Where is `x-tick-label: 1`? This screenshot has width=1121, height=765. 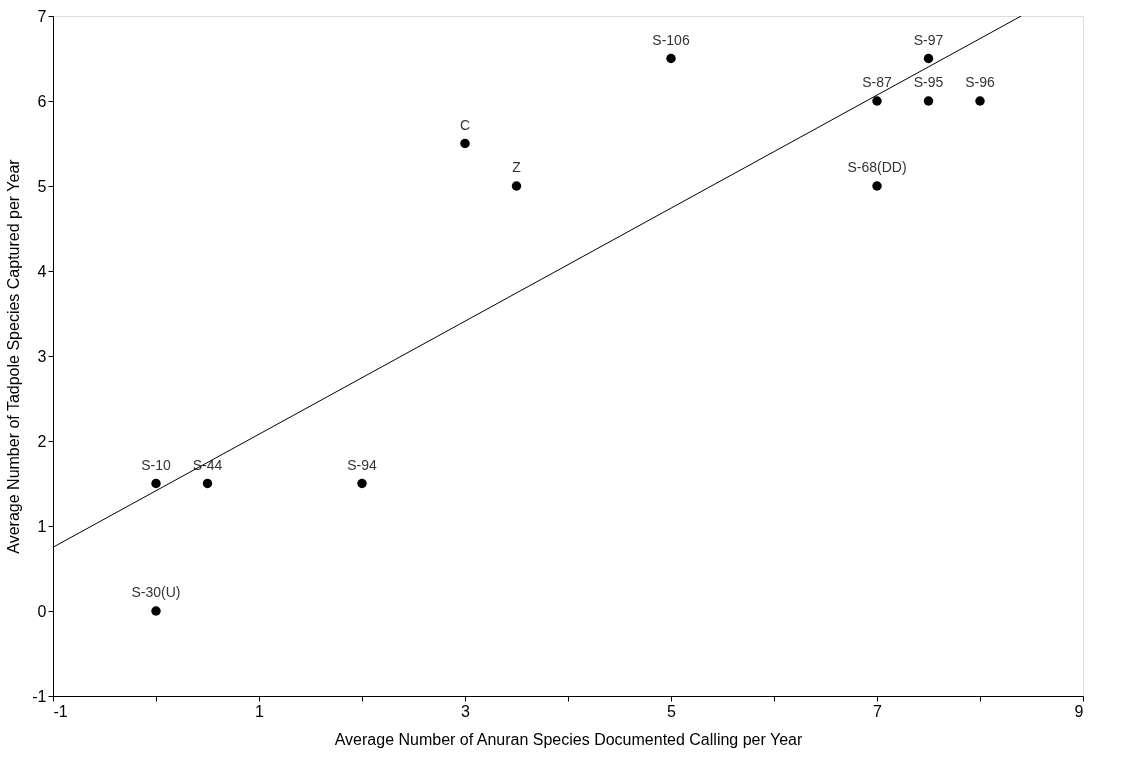
x-tick-label: 1 is located at coordinates (260, 711).